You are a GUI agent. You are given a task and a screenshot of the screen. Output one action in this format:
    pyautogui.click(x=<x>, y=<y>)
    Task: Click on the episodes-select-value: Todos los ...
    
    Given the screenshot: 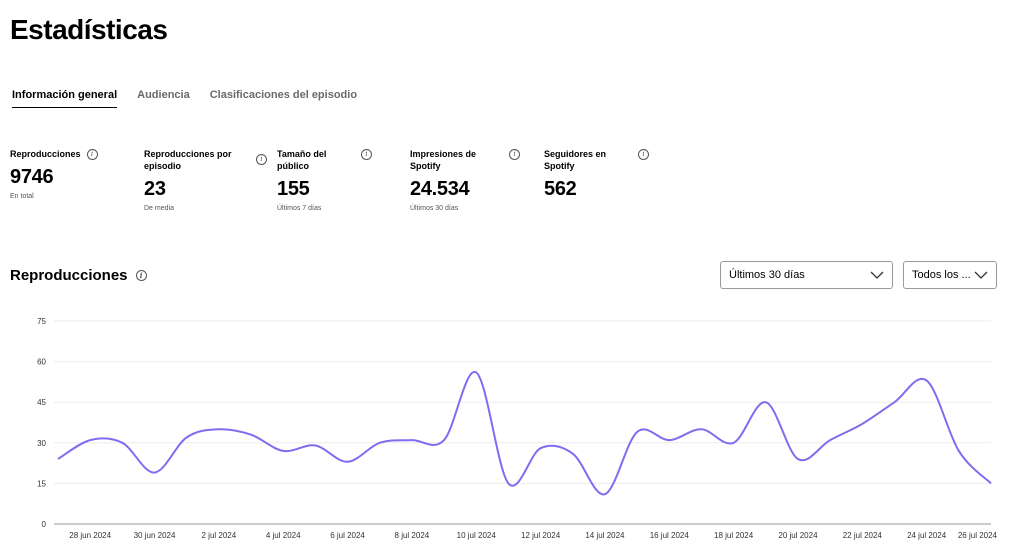 What is the action you would take?
    pyautogui.click(x=941, y=275)
    